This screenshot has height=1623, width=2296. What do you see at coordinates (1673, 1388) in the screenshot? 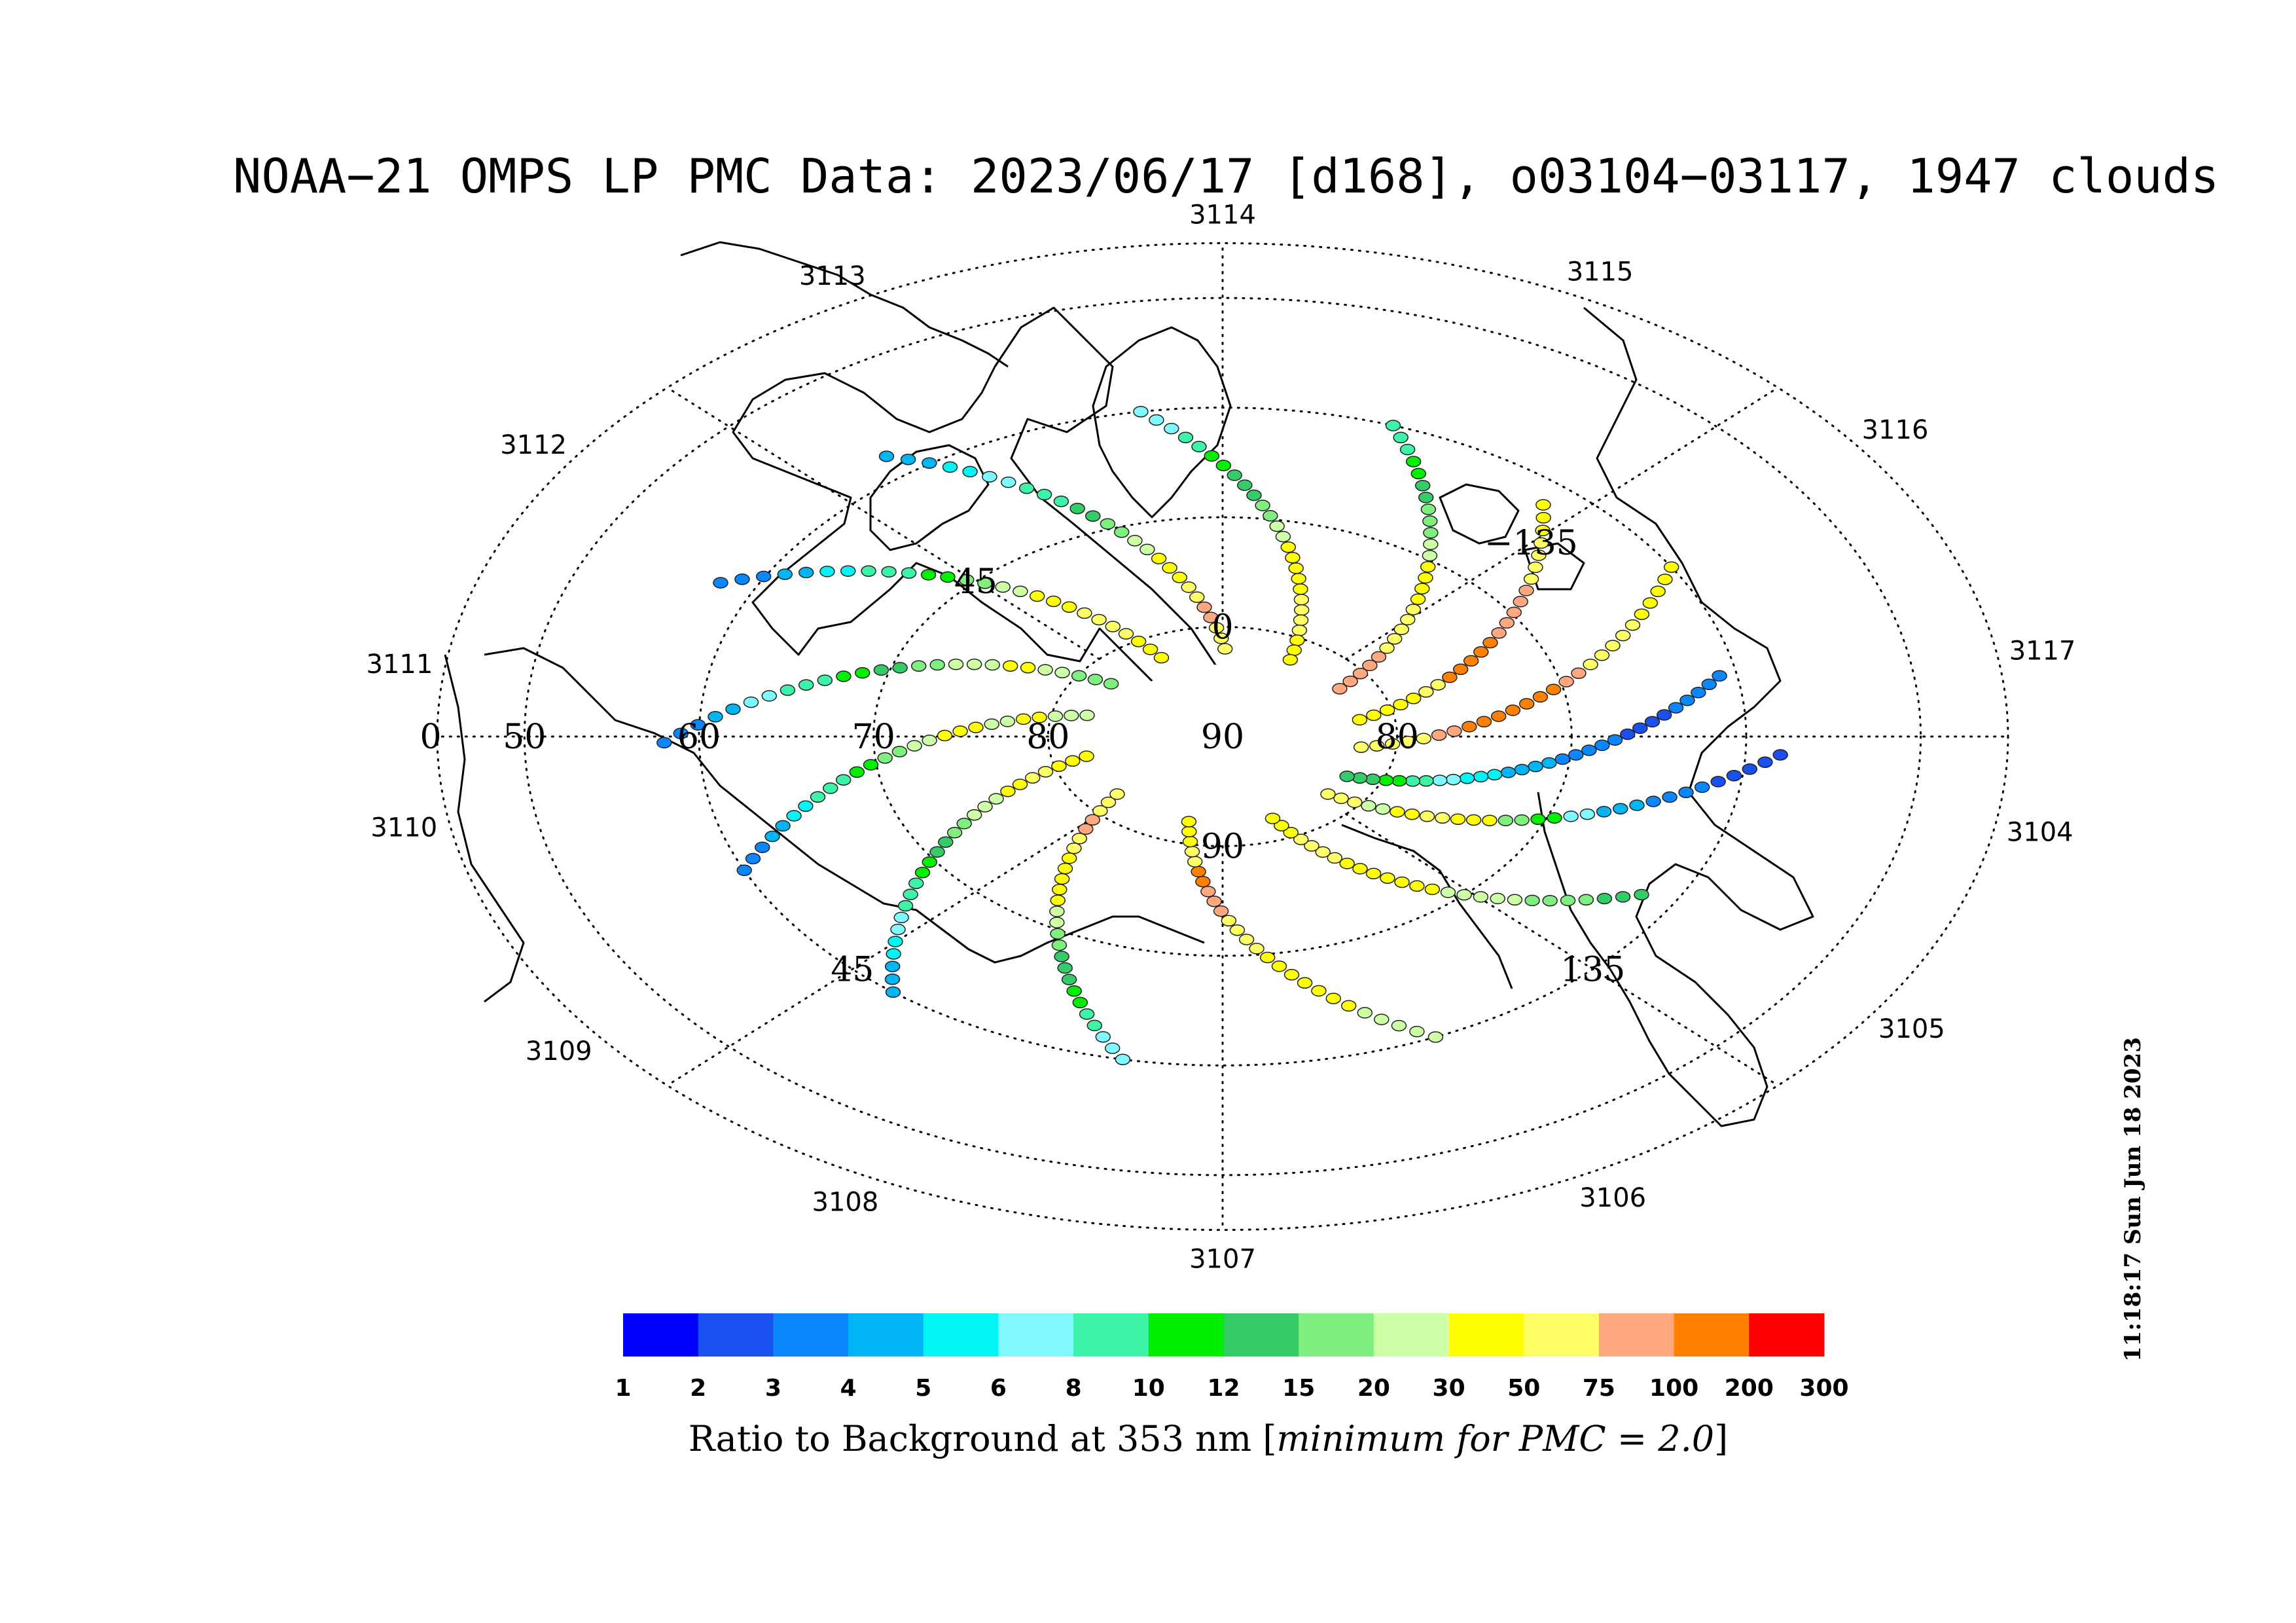
I see `colorbar-tick-label: 100` at bounding box center [1673, 1388].